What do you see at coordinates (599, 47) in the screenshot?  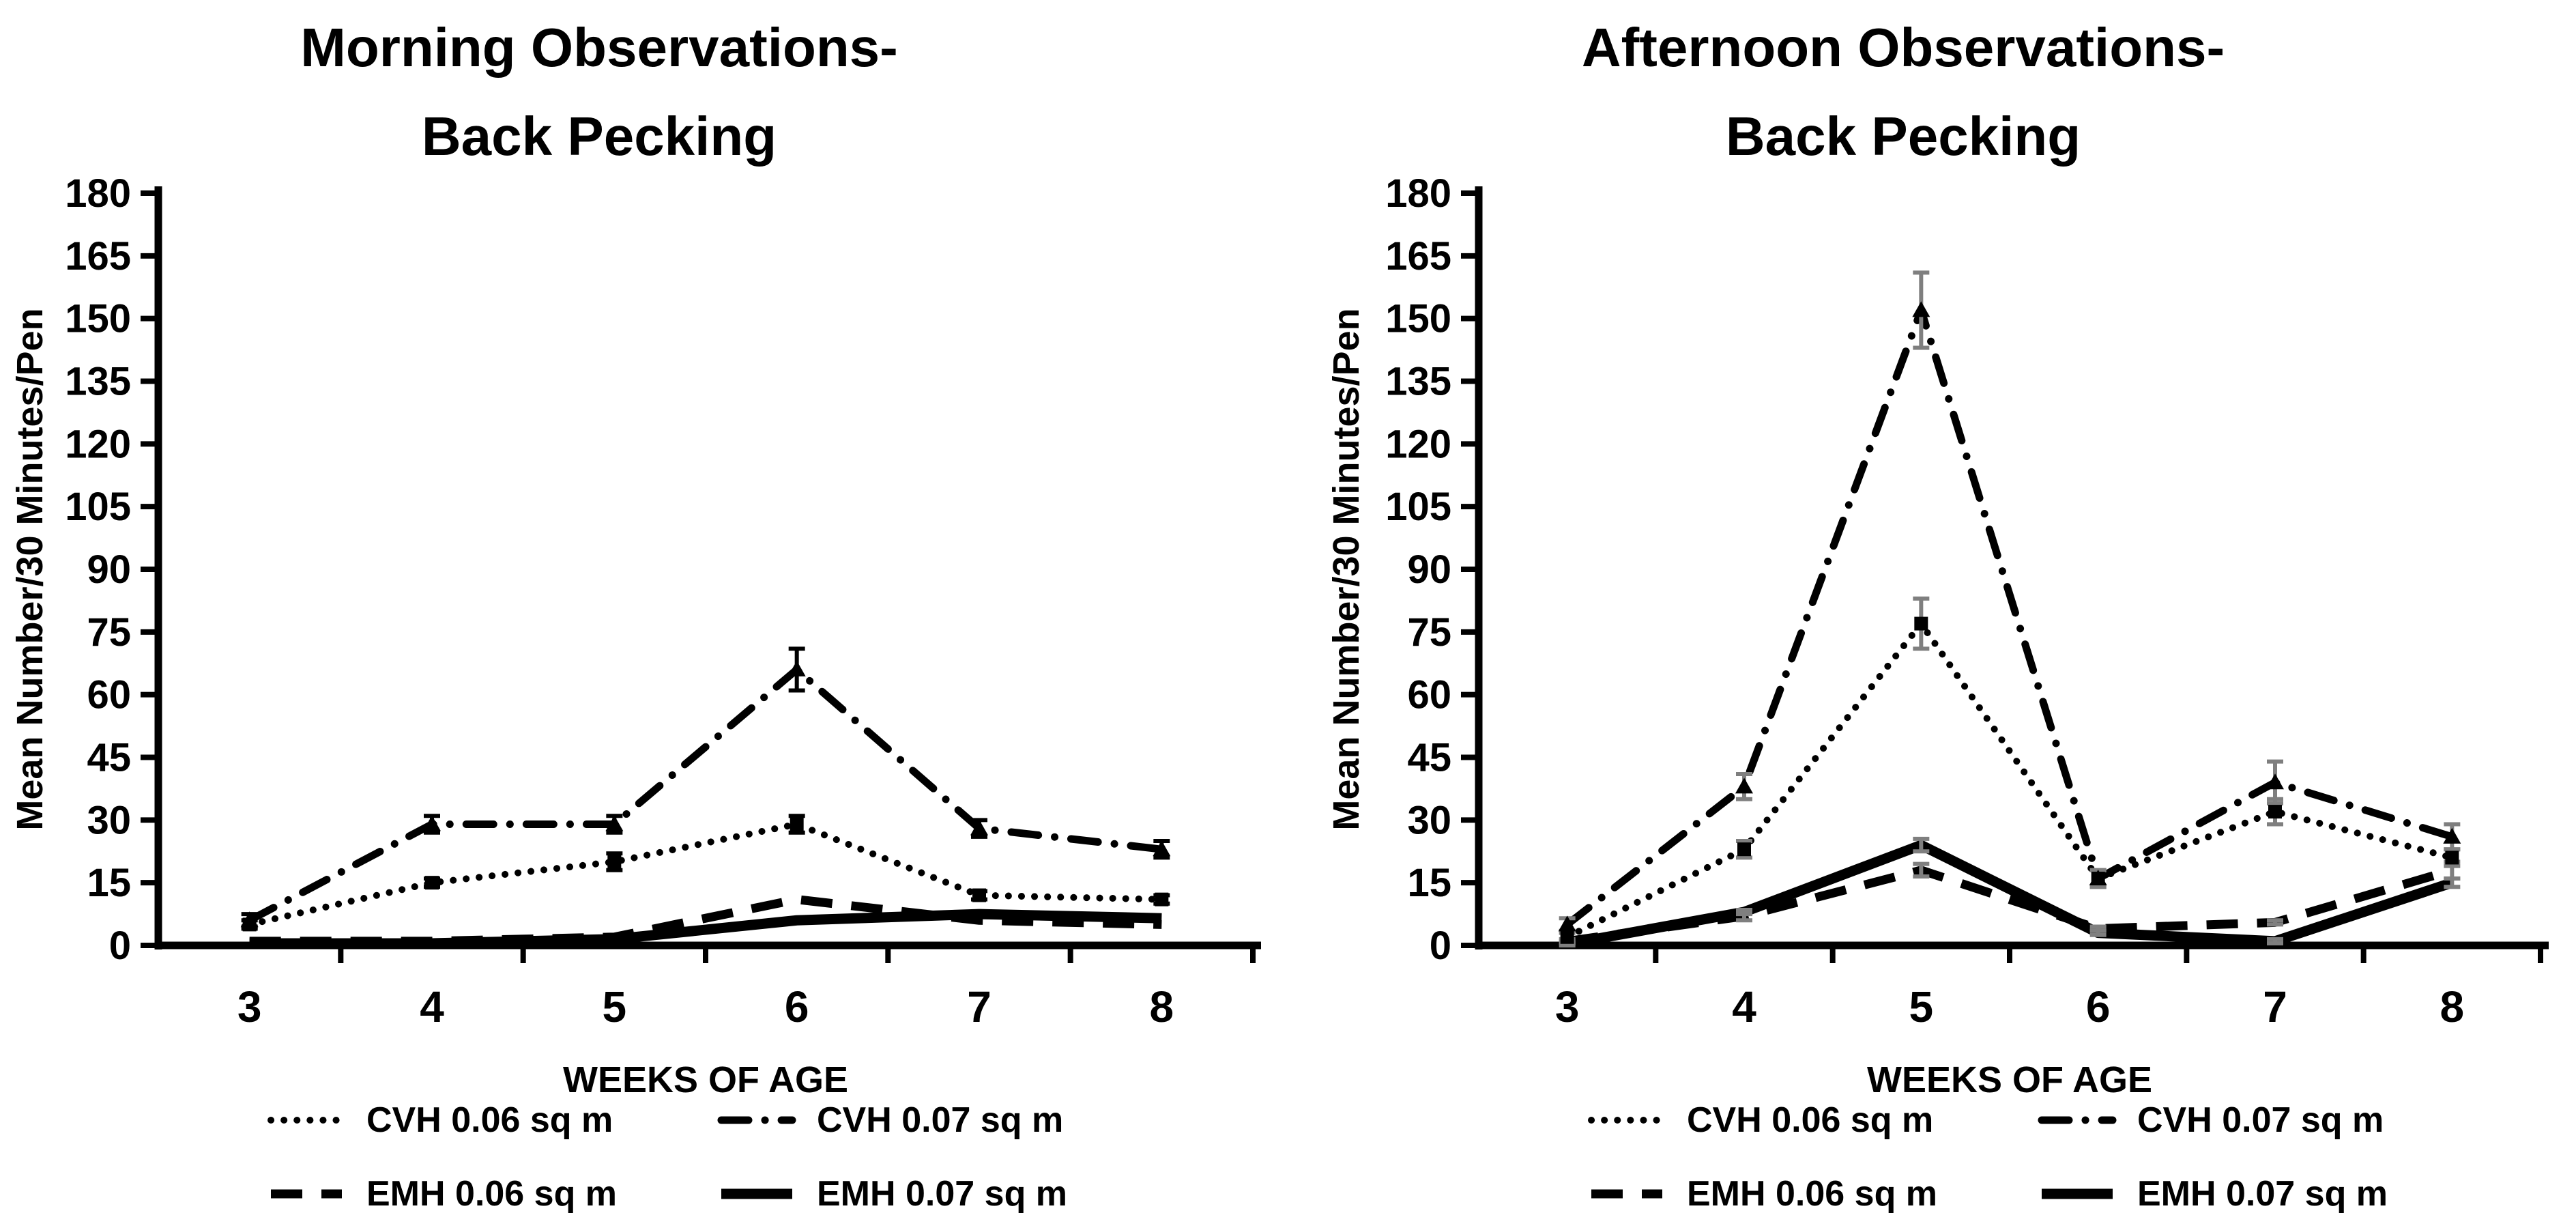 I see `chart-title-line1: Morning Observations-` at bounding box center [599, 47].